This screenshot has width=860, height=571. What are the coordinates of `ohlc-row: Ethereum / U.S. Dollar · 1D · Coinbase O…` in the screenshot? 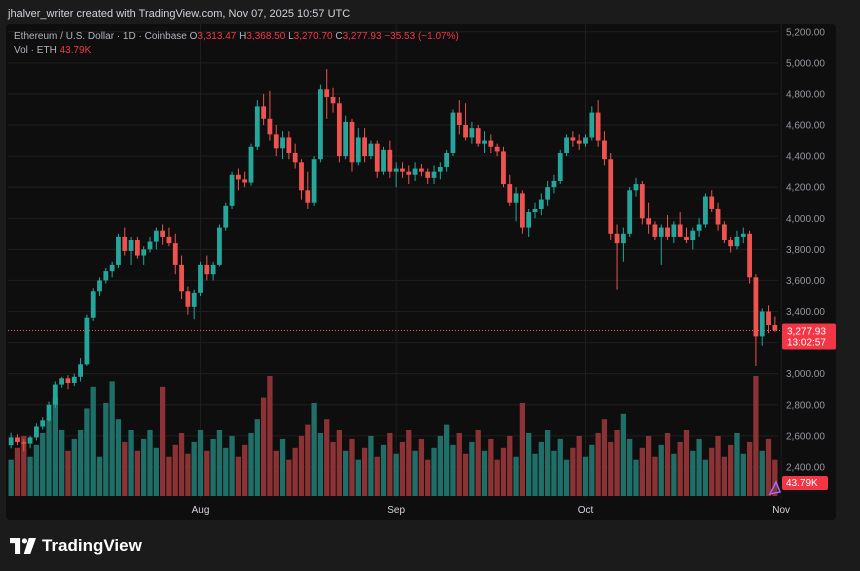 It's located at (236, 37).